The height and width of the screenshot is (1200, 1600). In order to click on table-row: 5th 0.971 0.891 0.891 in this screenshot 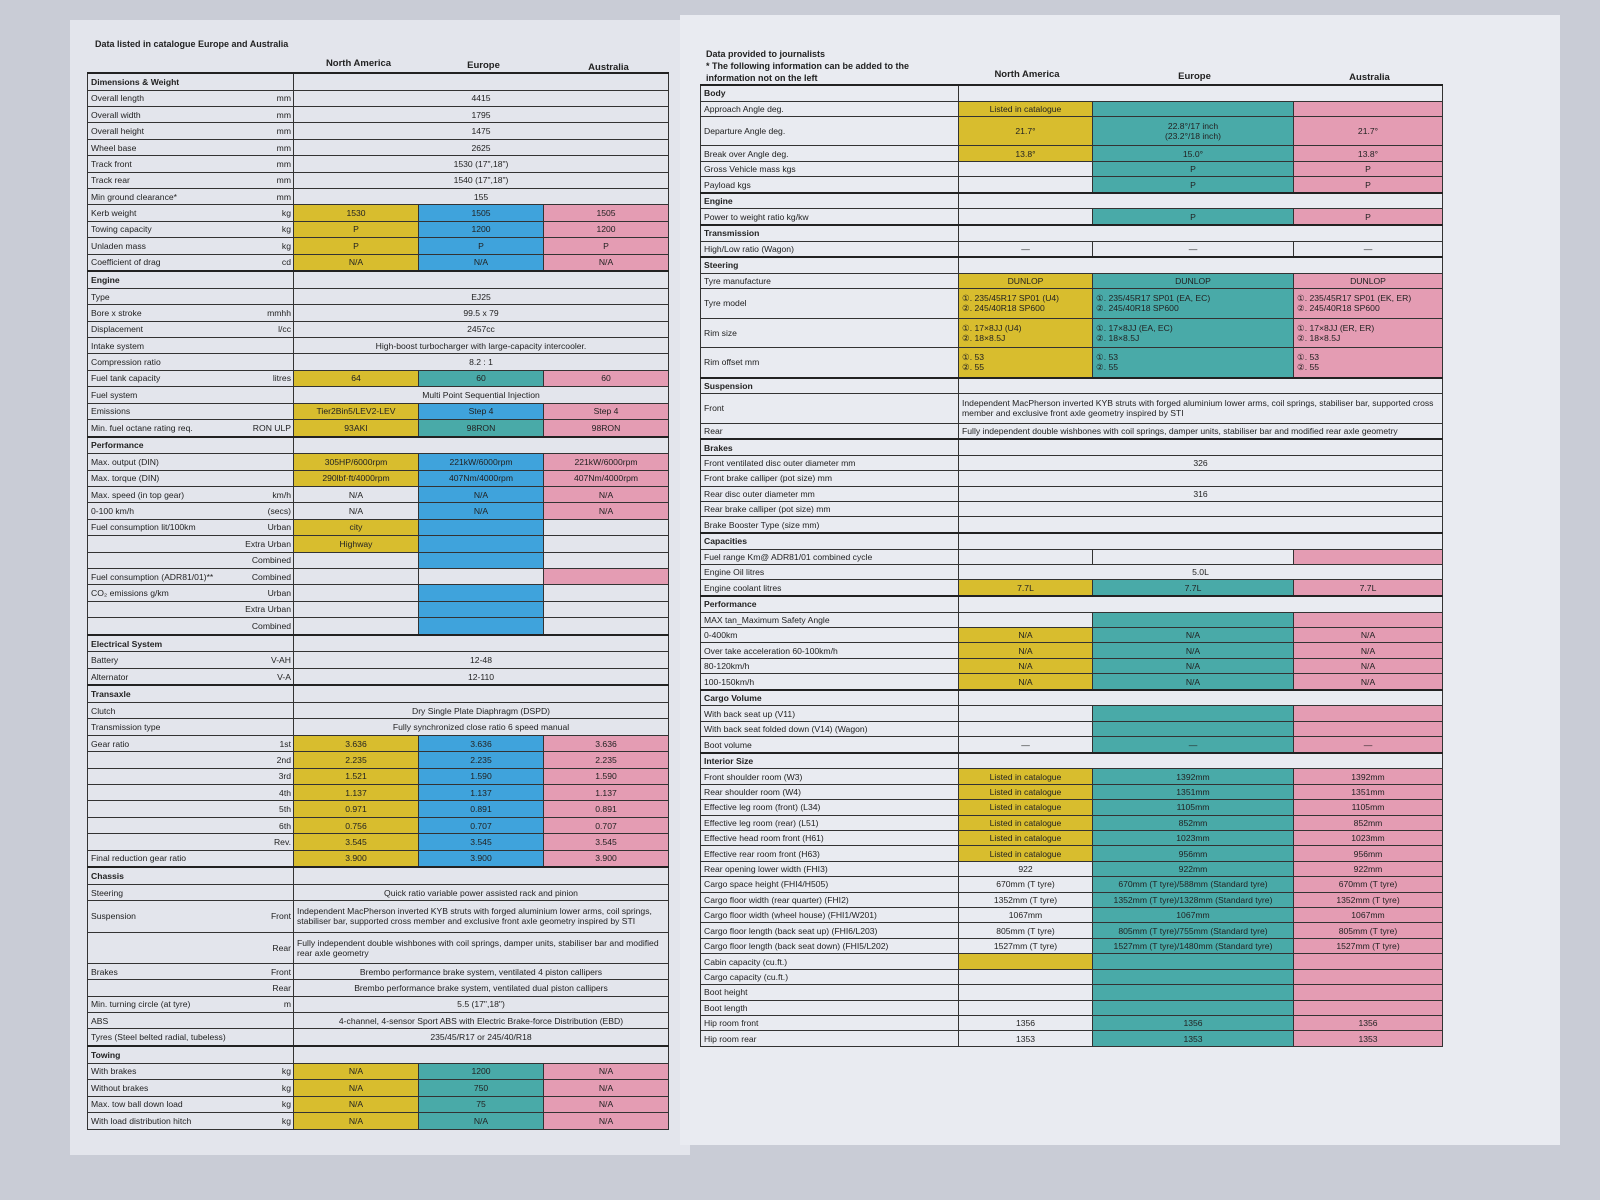, I will do `click(378, 809)`.